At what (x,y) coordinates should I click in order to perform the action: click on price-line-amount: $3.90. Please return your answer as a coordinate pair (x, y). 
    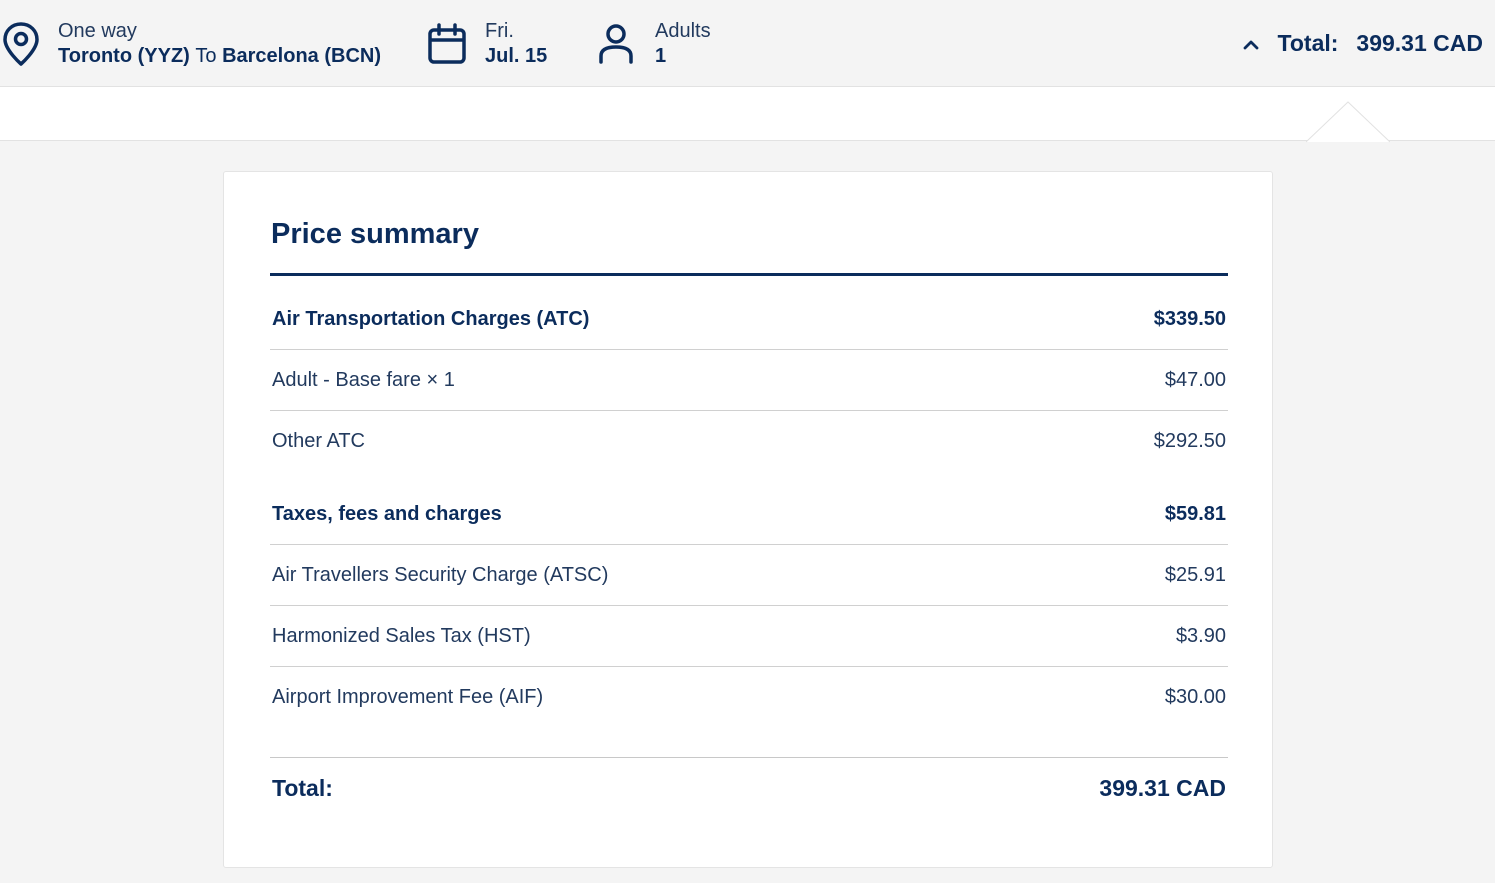
    Looking at the image, I should click on (1200, 635).